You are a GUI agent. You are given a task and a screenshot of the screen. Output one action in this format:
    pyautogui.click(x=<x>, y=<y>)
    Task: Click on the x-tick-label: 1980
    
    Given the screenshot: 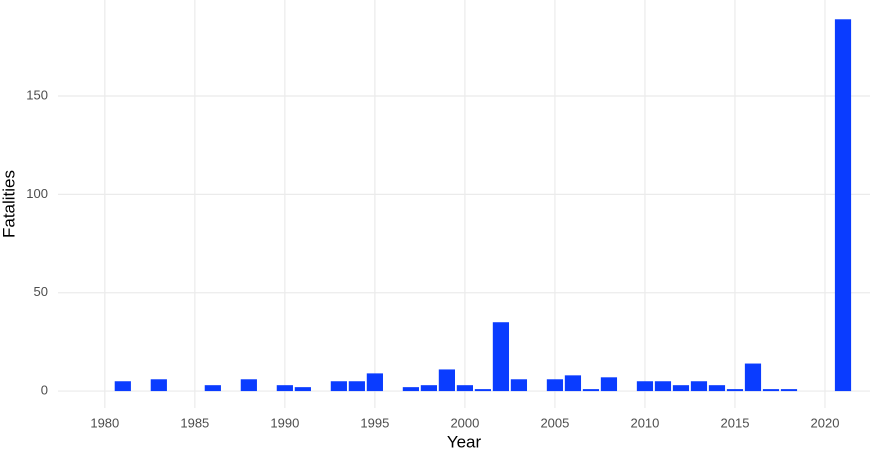 What is the action you would take?
    pyautogui.click(x=104, y=422)
    